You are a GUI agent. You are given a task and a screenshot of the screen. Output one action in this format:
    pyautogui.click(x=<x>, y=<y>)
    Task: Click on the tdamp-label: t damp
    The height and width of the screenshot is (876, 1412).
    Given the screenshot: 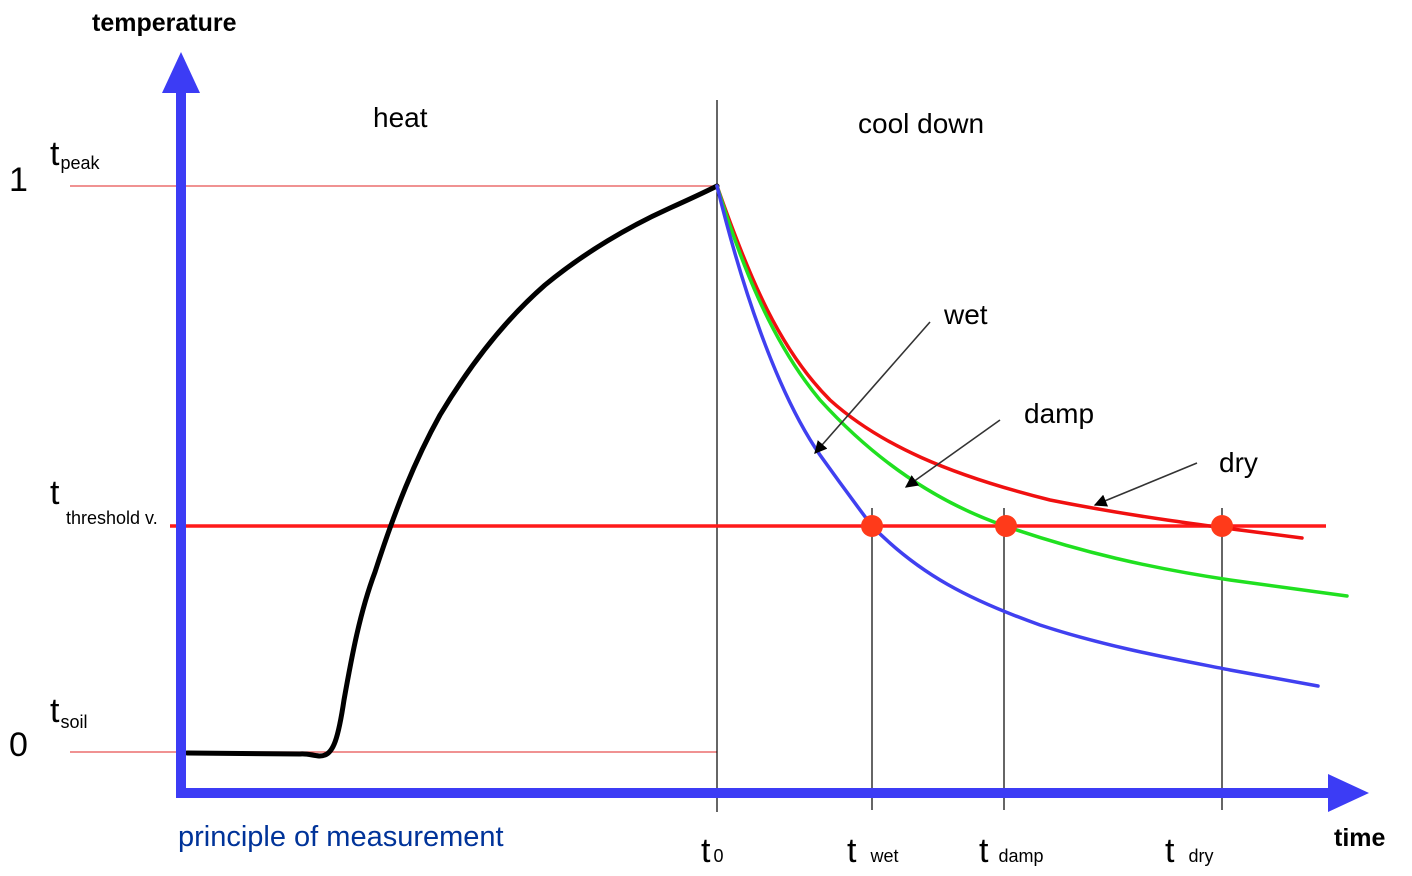 What is the action you would take?
    pyautogui.click(x=1011, y=851)
    